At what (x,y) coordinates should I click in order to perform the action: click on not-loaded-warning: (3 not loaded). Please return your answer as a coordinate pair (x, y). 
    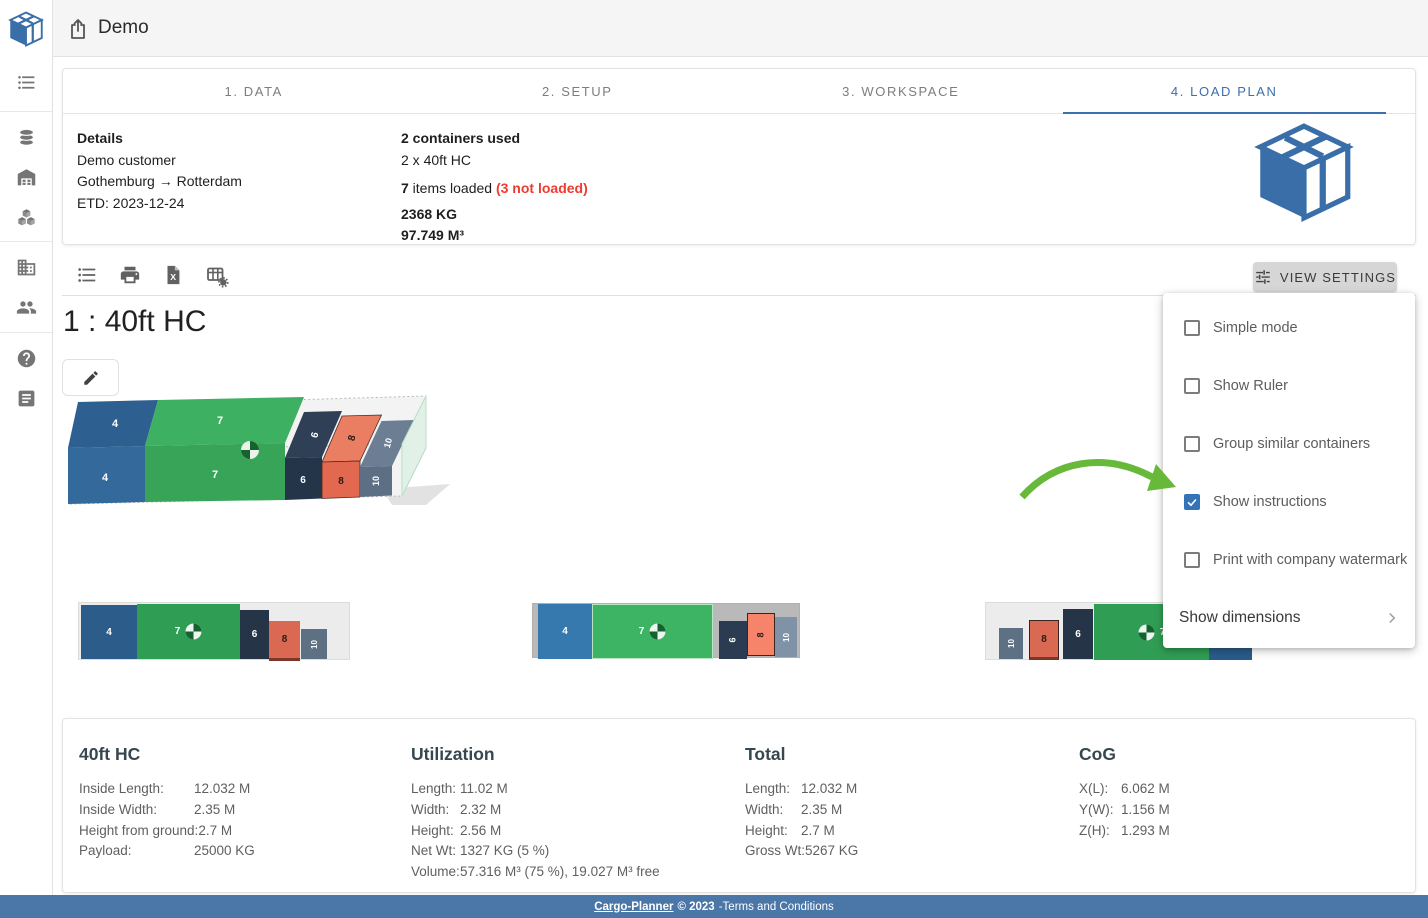
    Looking at the image, I should click on (541, 188).